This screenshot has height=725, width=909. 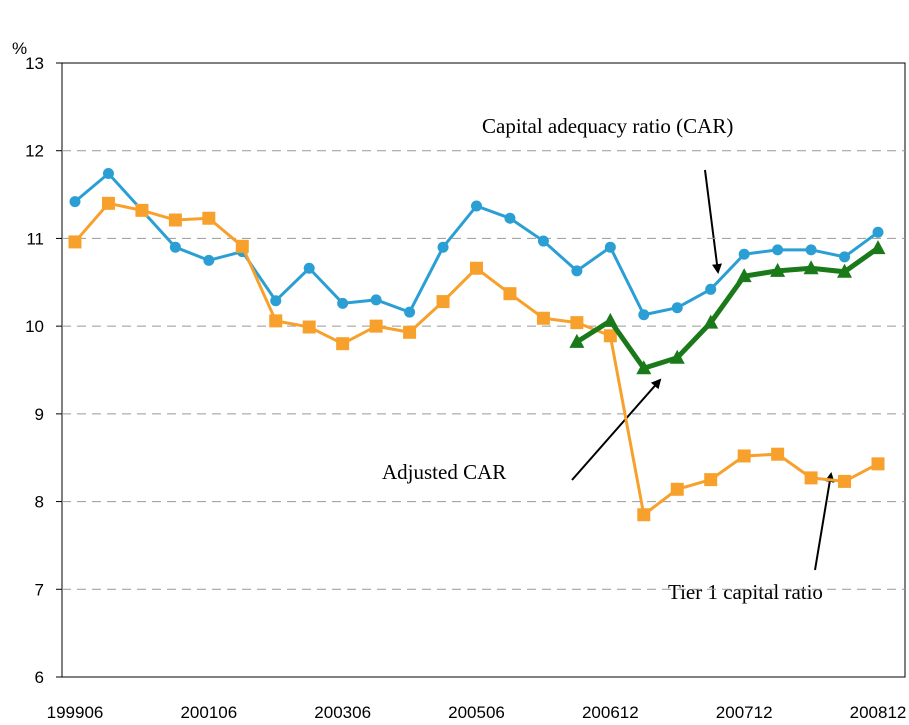 I want to click on y-tick-label: 8, so click(x=39, y=502).